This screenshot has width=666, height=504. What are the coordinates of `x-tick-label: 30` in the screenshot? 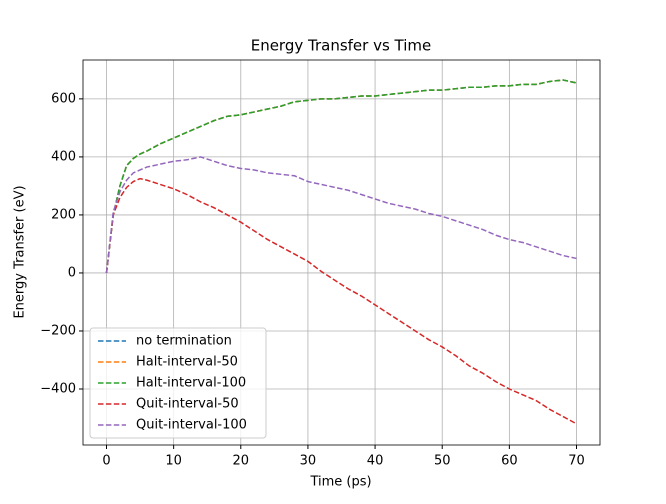 It's located at (308, 461).